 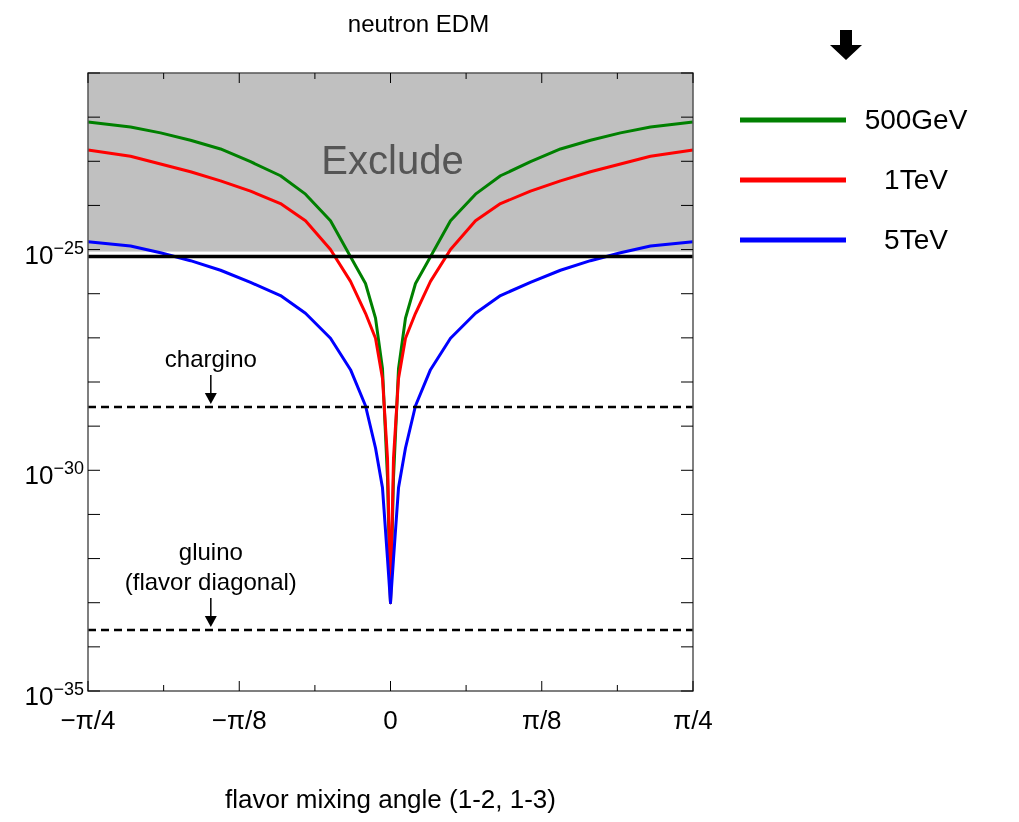 What do you see at coordinates (916, 179) in the screenshot?
I see `legend-label: 1TeV` at bounding box center [916, 179].